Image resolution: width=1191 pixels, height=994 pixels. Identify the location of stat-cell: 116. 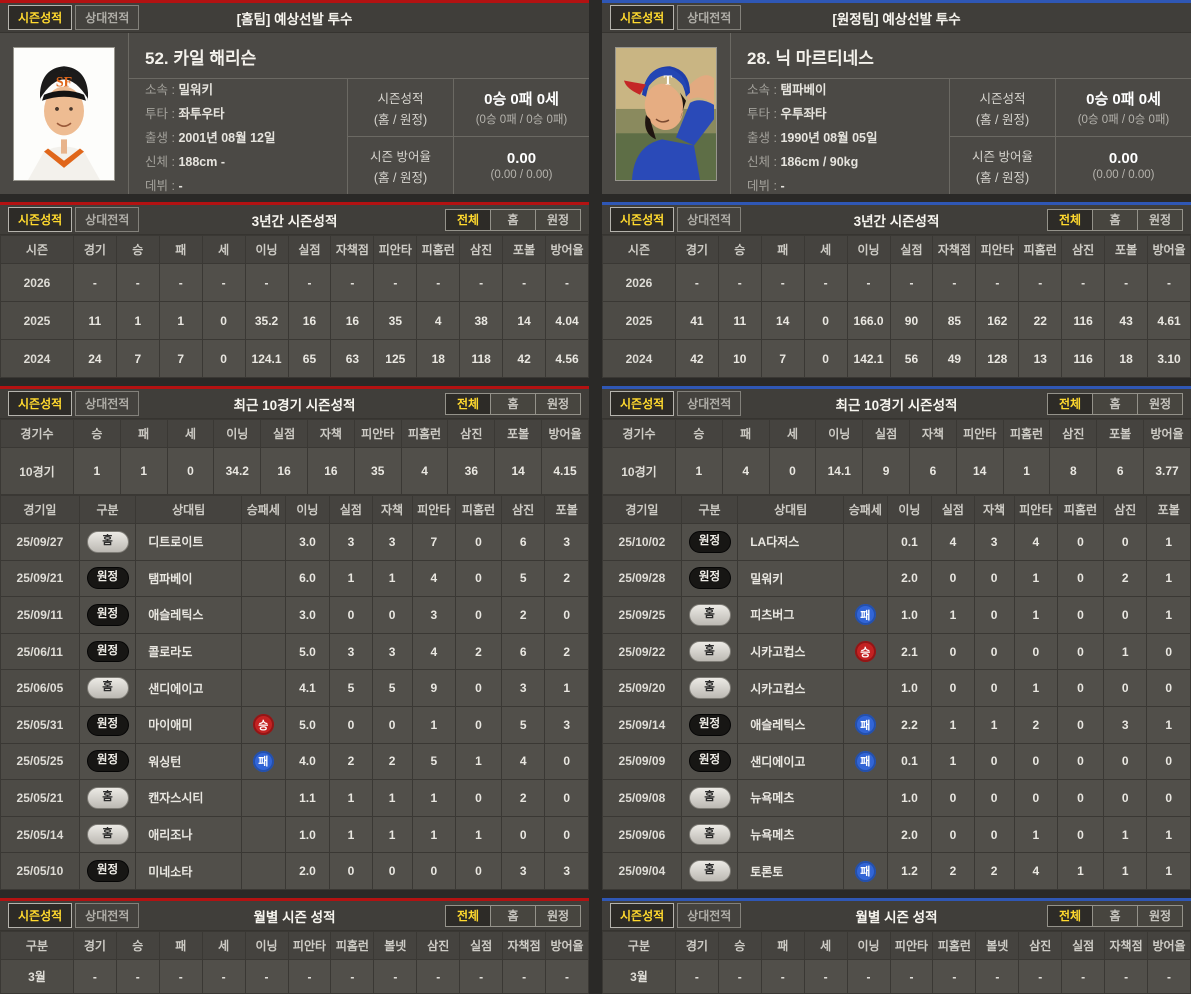
(1083, 320).